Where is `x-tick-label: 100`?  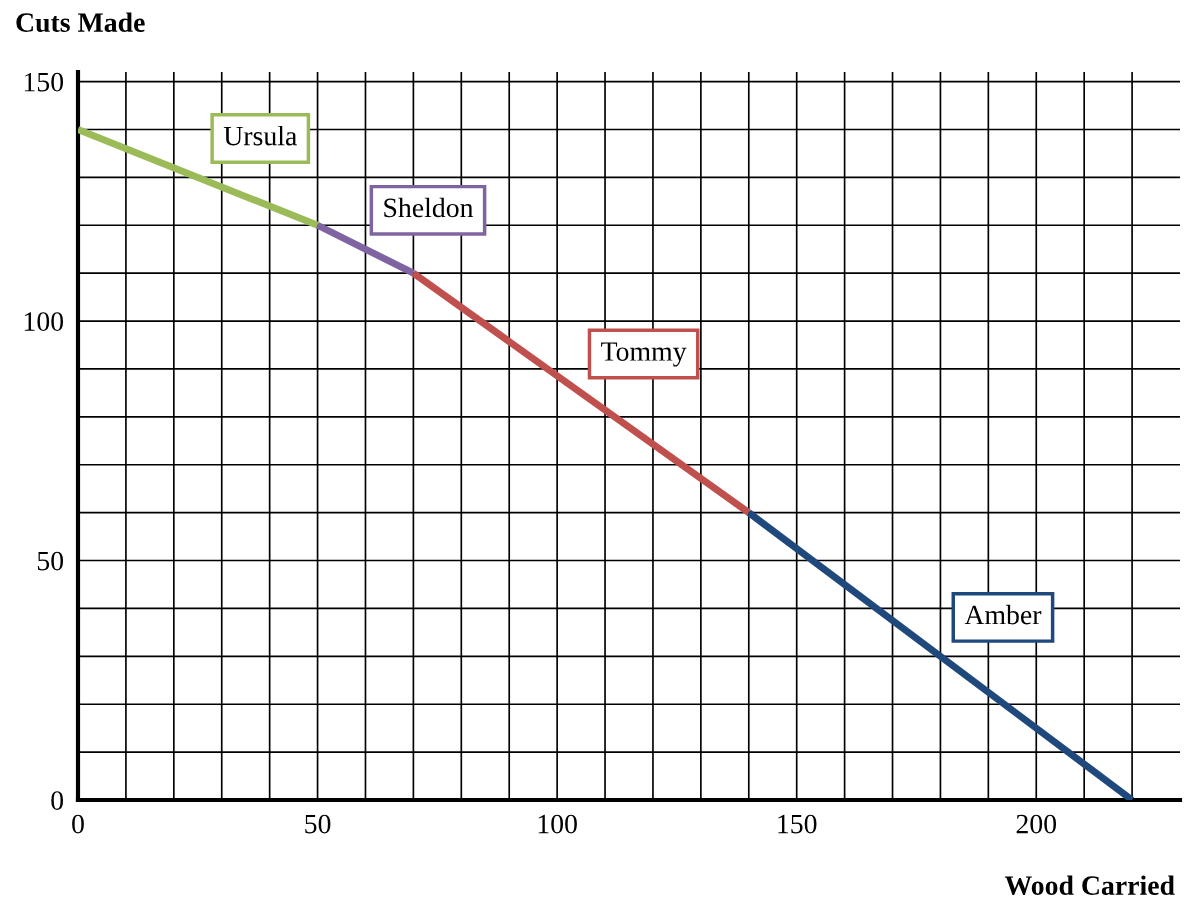
x-tick-label: 100 is located at coordinates (557, 824).